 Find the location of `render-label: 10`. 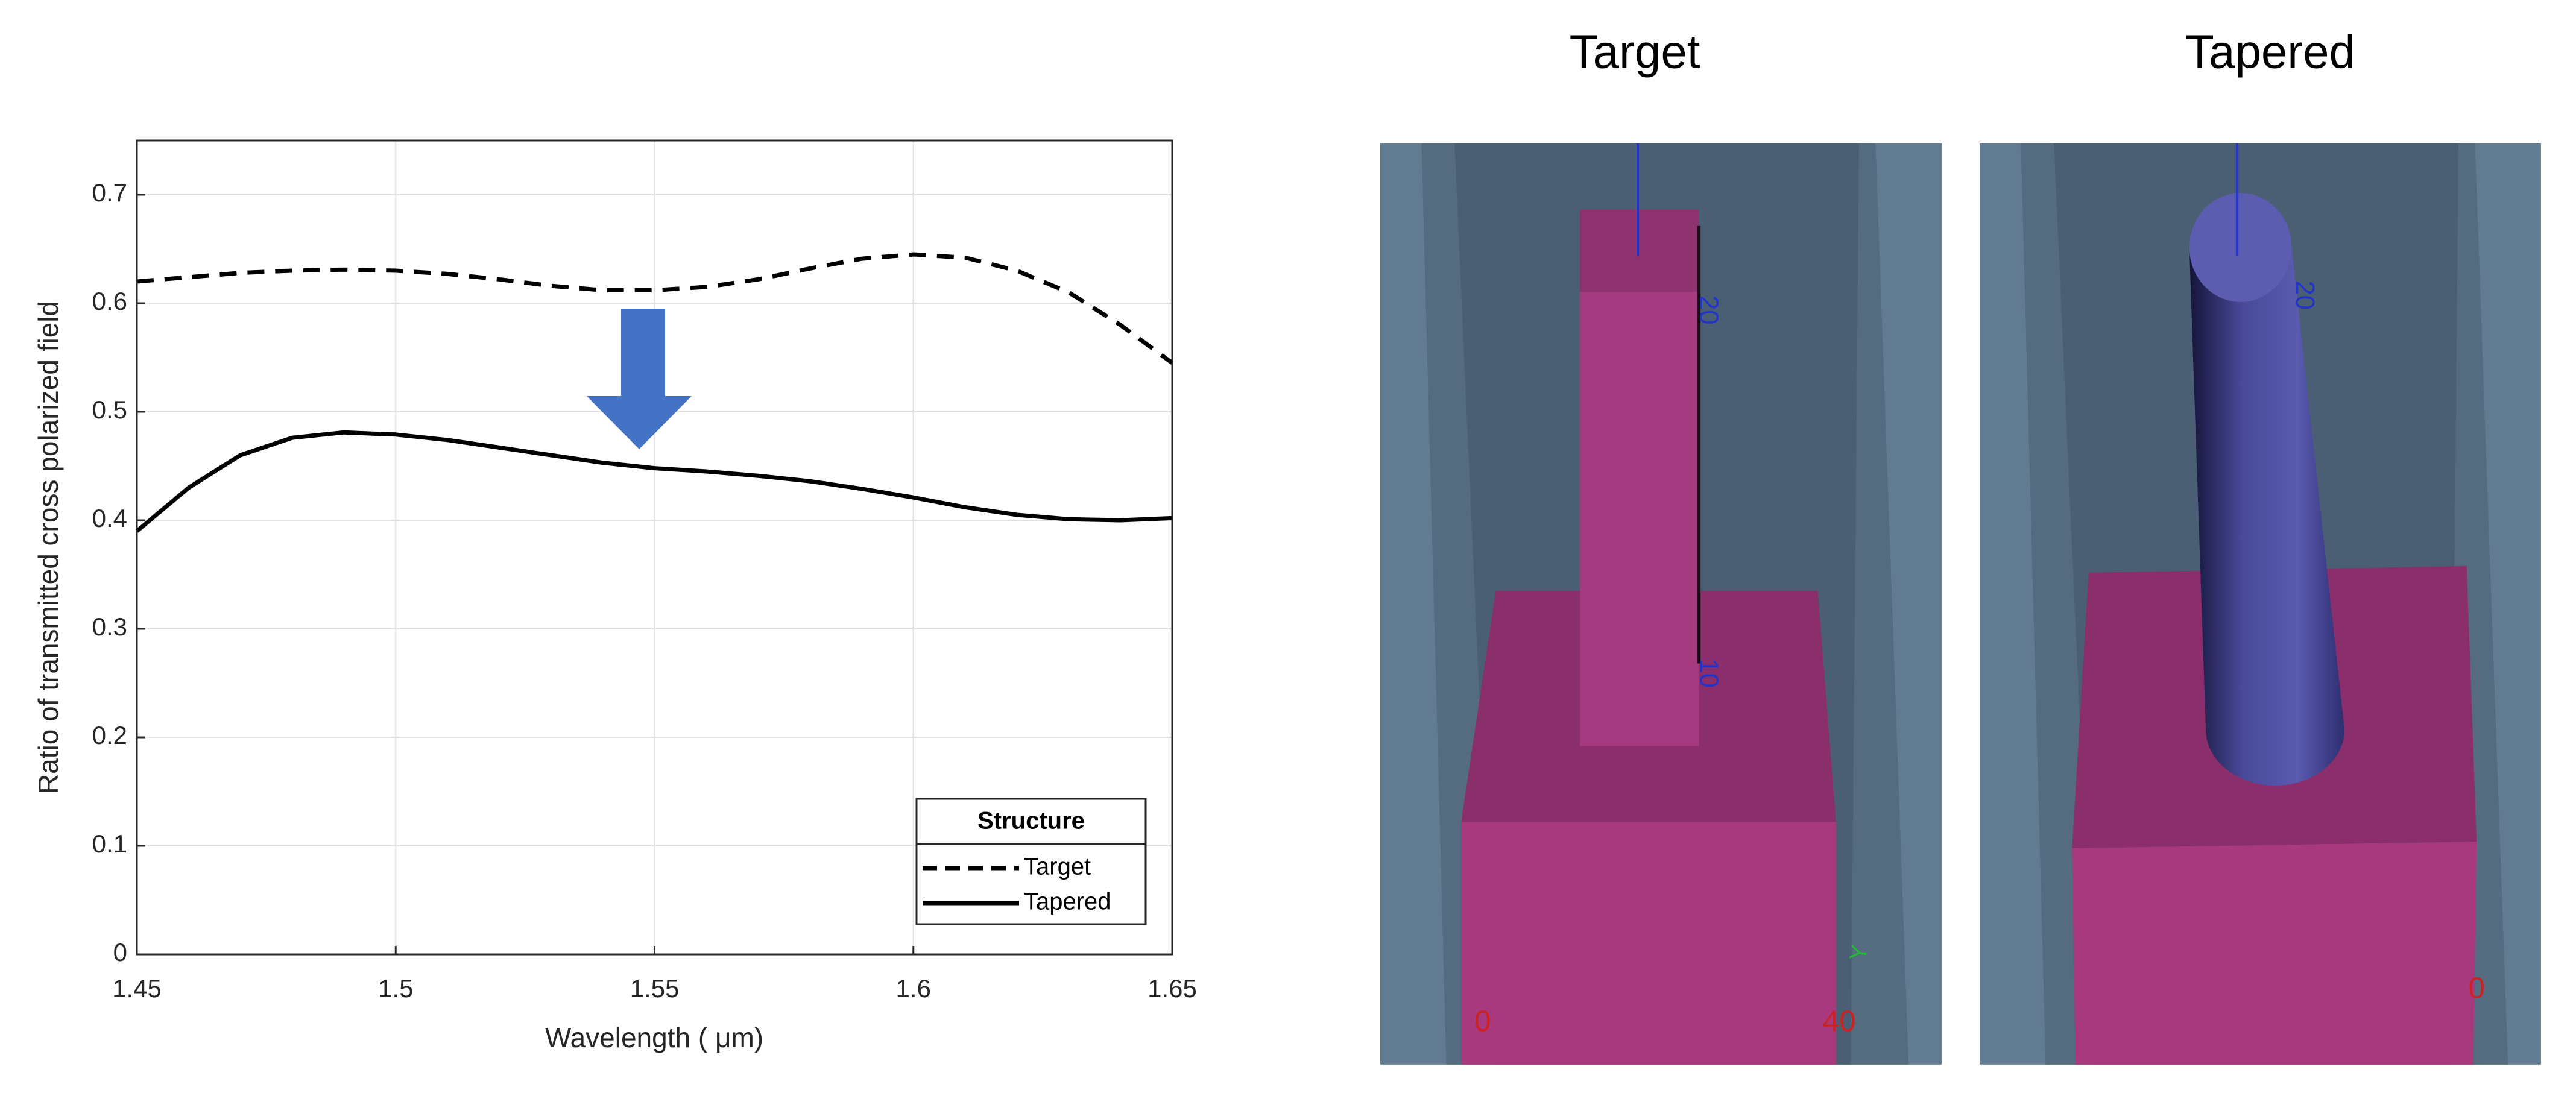

render-label: 10 is located at coordinates (1709, 673).